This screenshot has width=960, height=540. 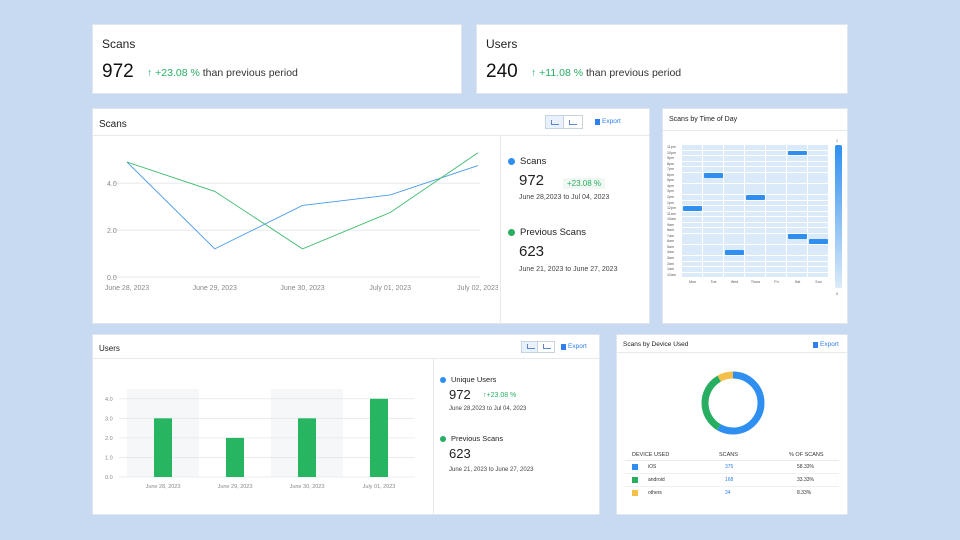 I want to click on device-percent: 33.33%, so click(x=805, y=480).